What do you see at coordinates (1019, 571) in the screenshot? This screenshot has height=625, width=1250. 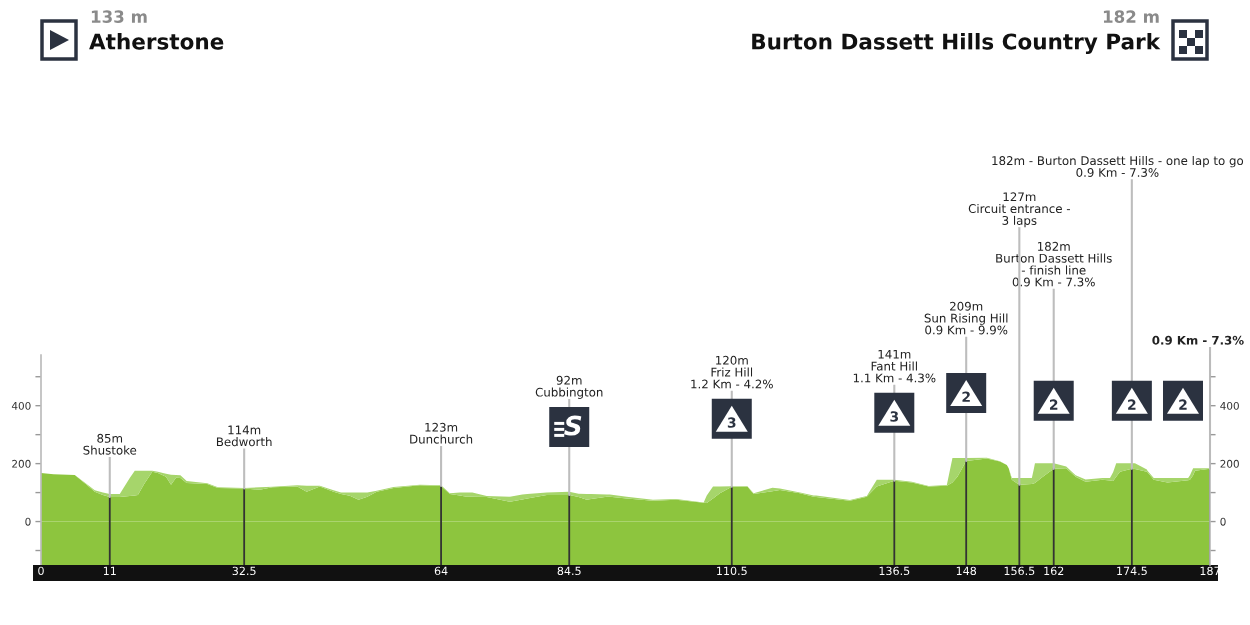 I see `x-tick-label: 156.5` at bounding box center [1019, 571].